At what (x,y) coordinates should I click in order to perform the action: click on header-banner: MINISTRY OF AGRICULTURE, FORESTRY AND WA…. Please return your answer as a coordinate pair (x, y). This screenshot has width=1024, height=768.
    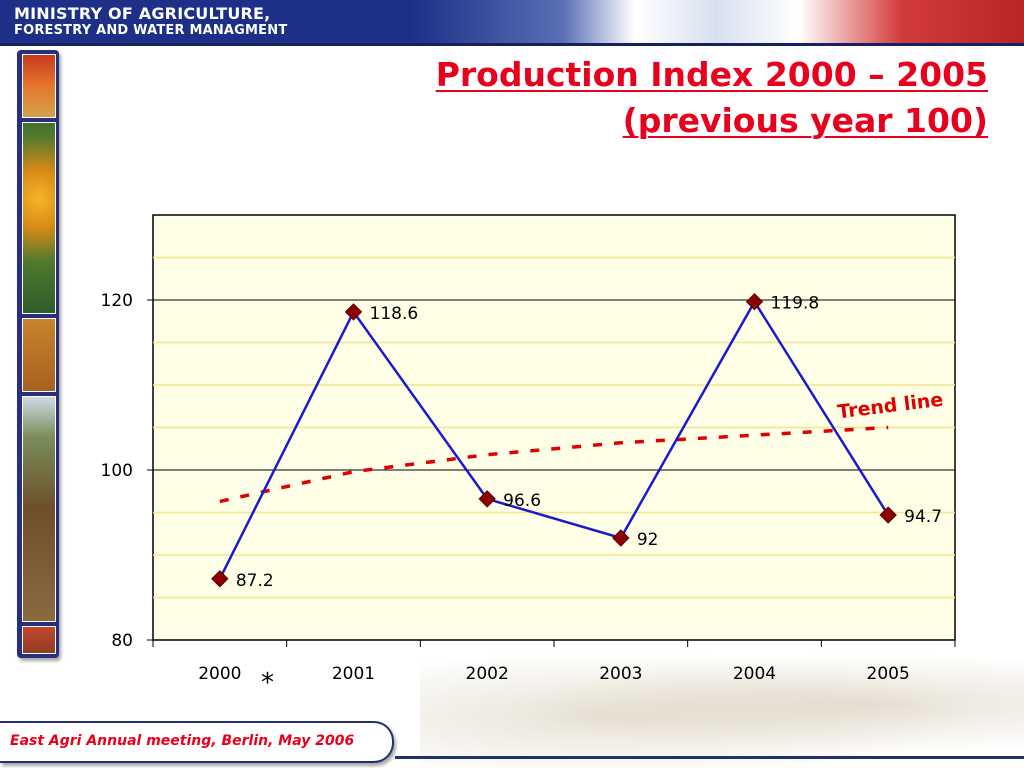
    Looking at the image, I should click on (512, 23).